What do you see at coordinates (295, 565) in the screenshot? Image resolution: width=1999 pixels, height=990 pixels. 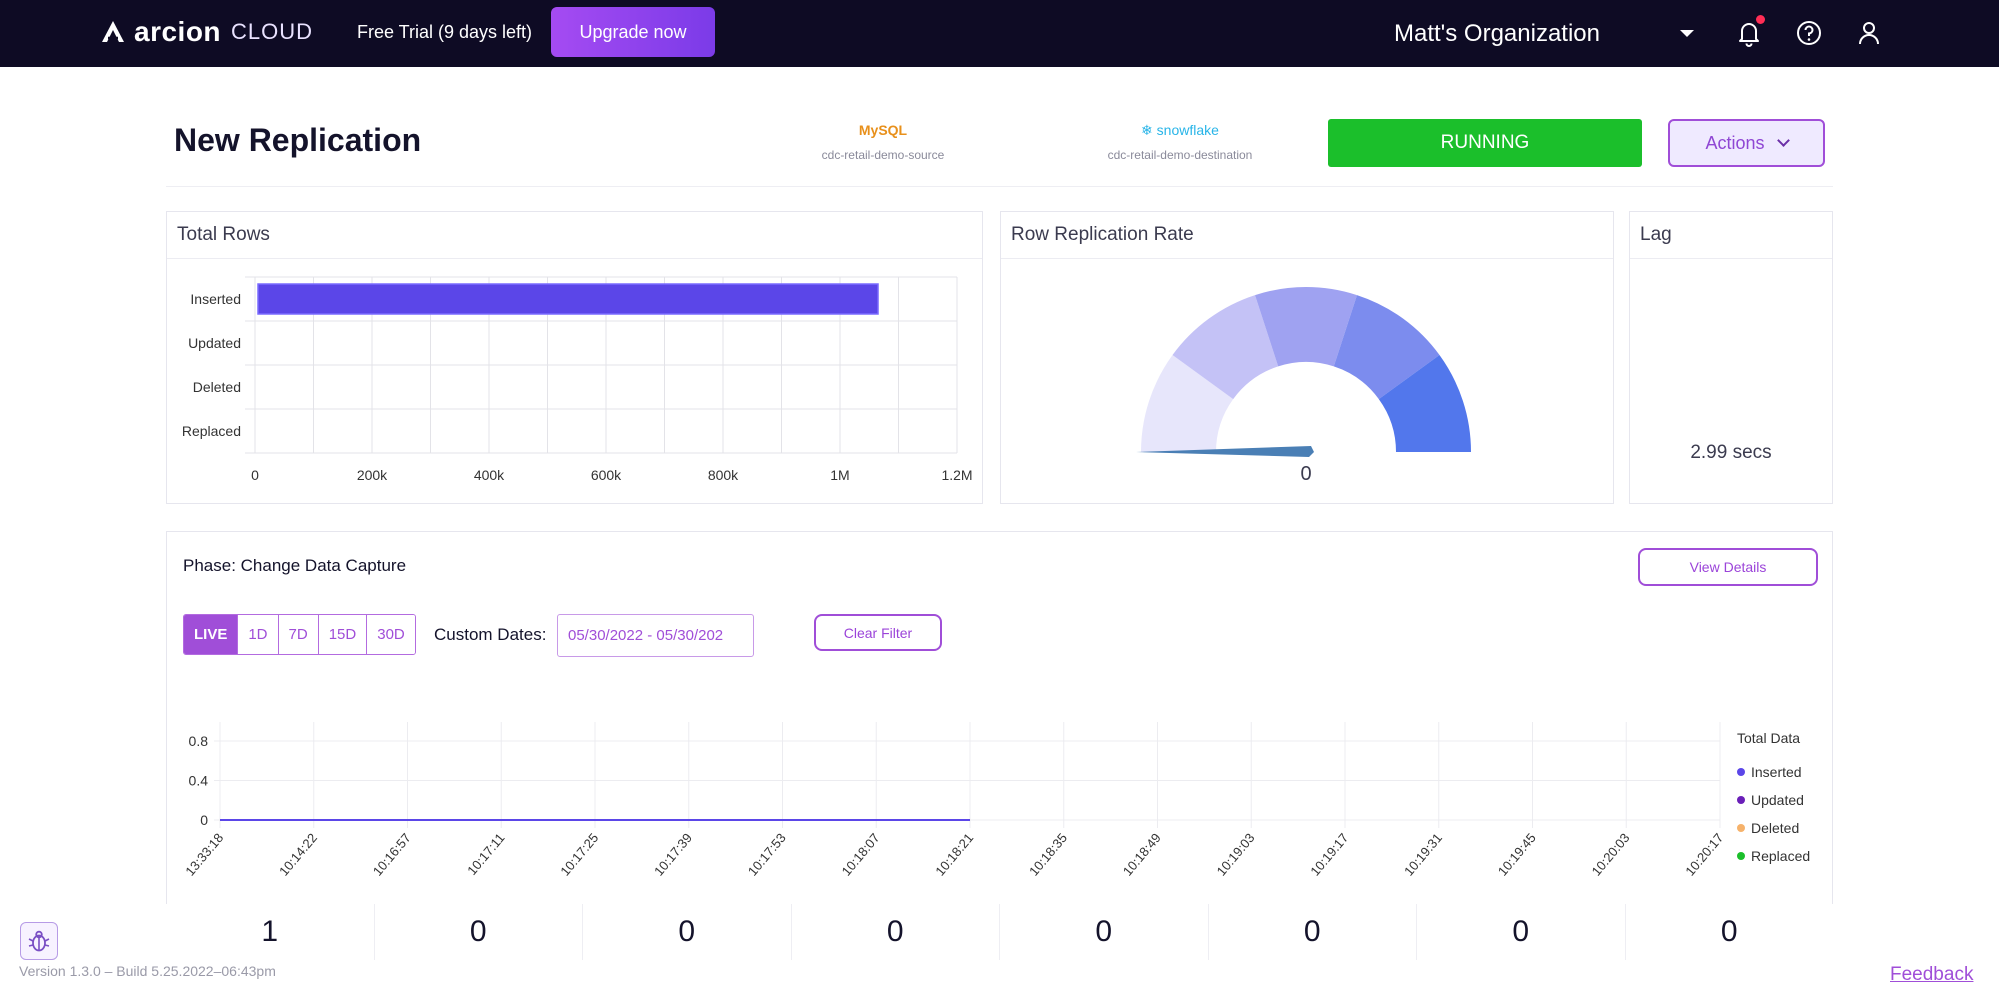 I see `phase-title: Phase: Change Data Capture` at bounding box center [295, 565].